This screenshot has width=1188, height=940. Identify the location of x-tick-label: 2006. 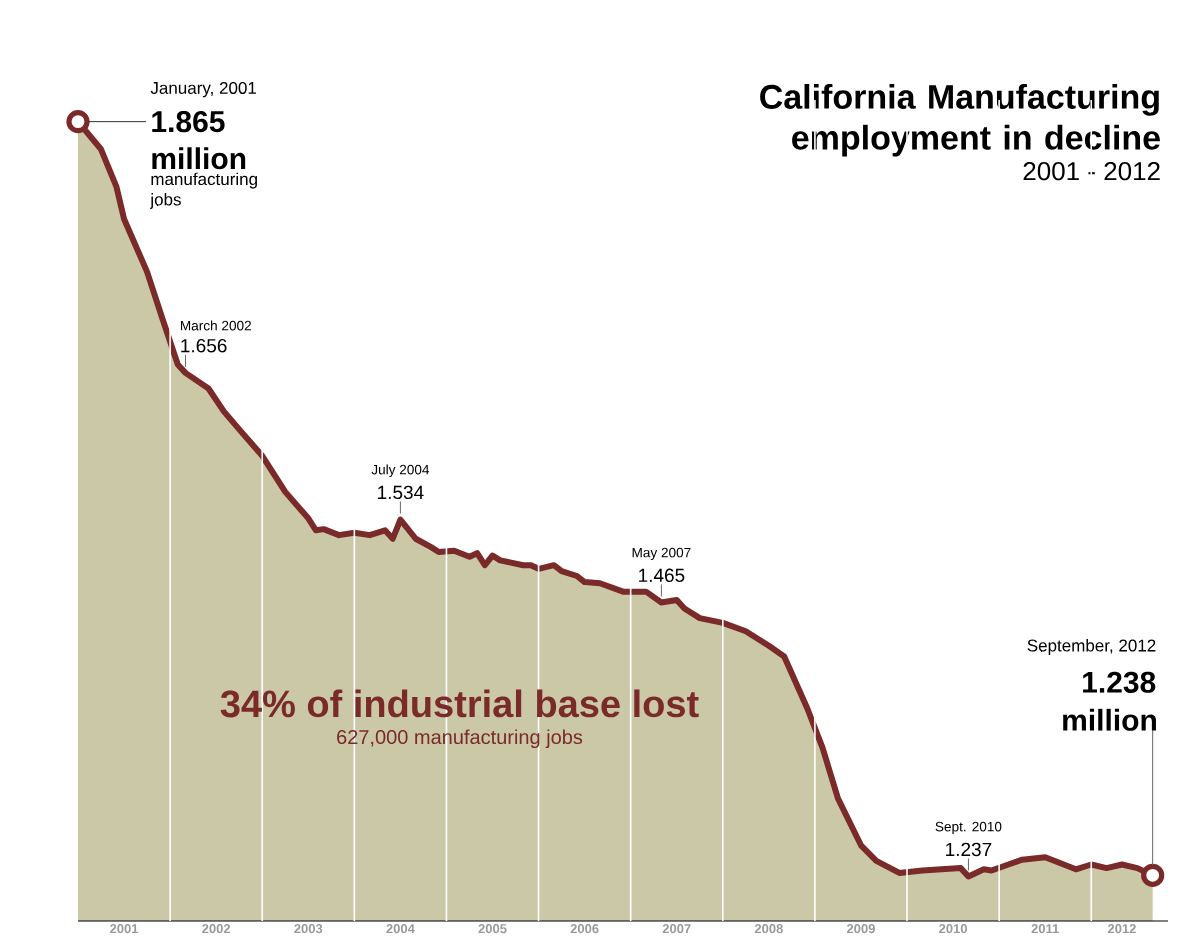
(584, 929).